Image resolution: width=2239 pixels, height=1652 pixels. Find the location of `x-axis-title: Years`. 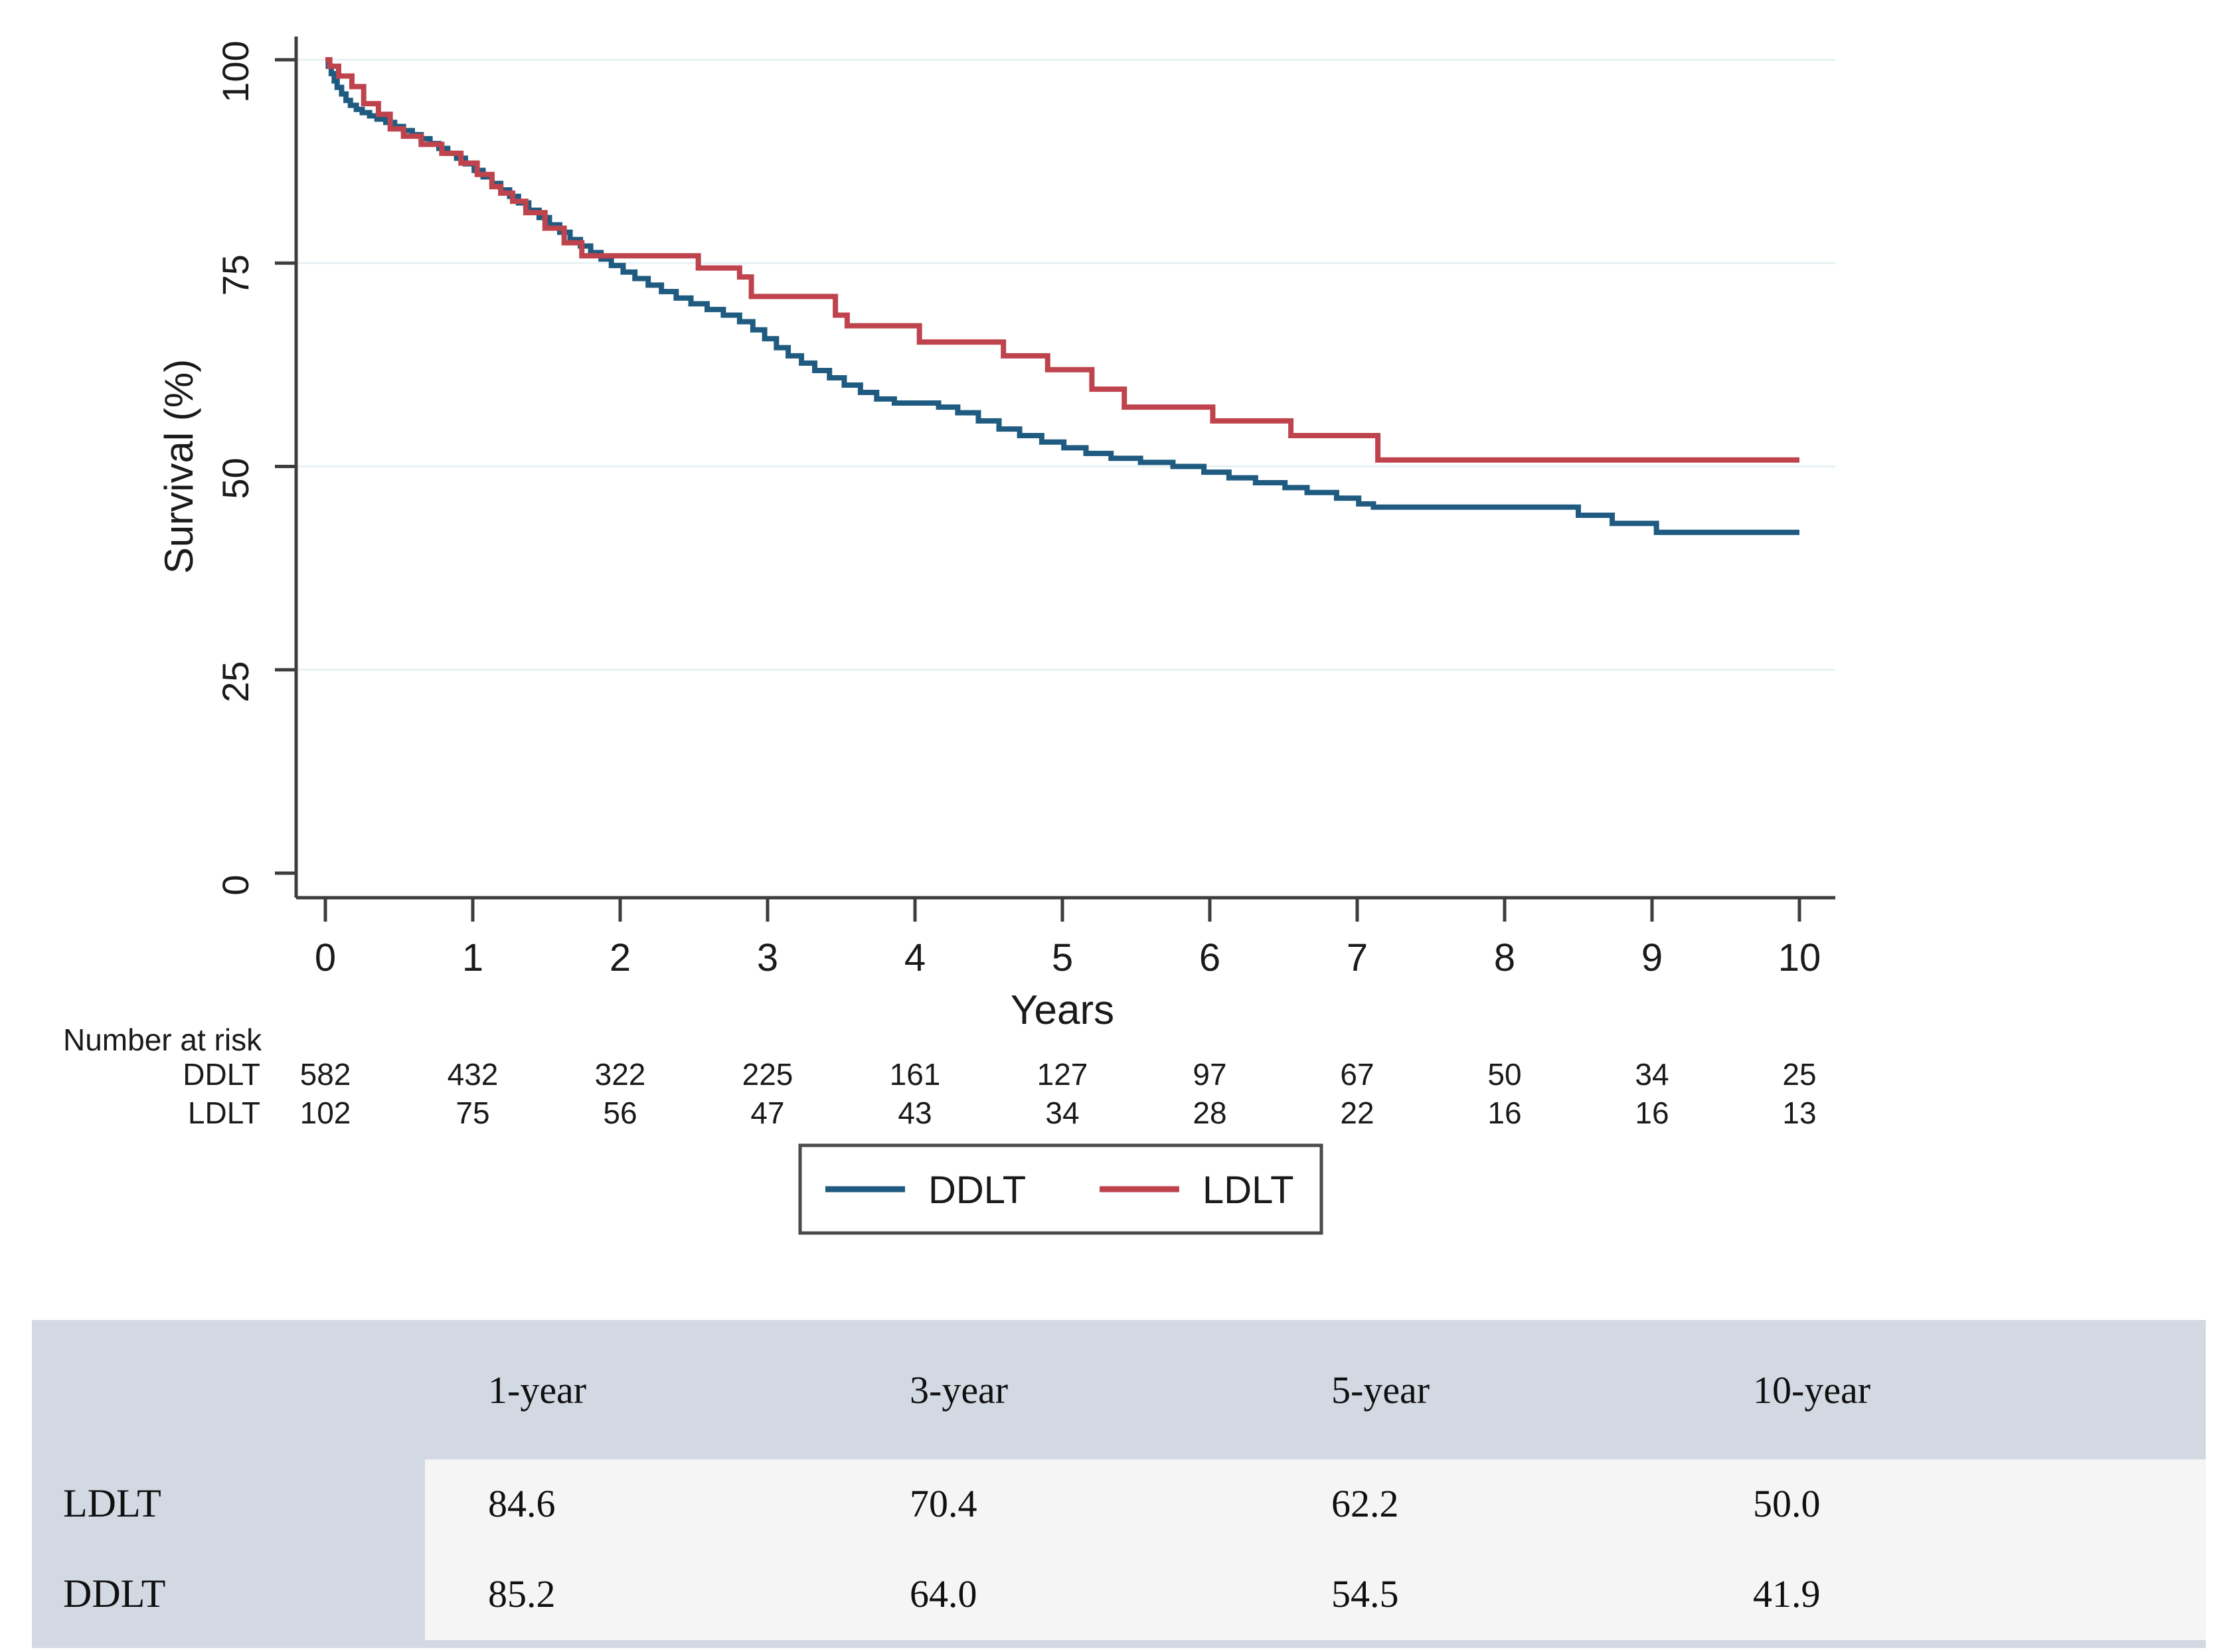

x-axis-title: Years is located at coordinates (1062, 1010).